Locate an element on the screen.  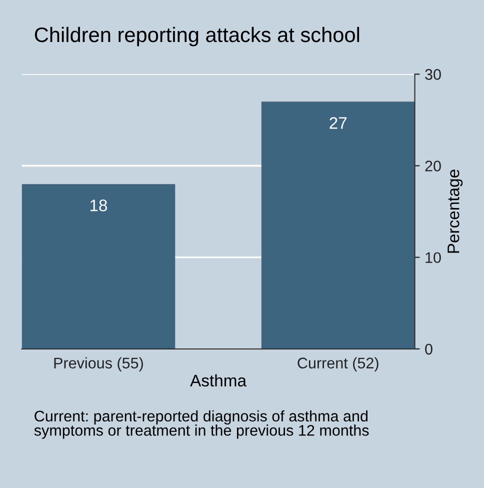
x-tick-label: Current (52) is located at coordinates (338, 364).